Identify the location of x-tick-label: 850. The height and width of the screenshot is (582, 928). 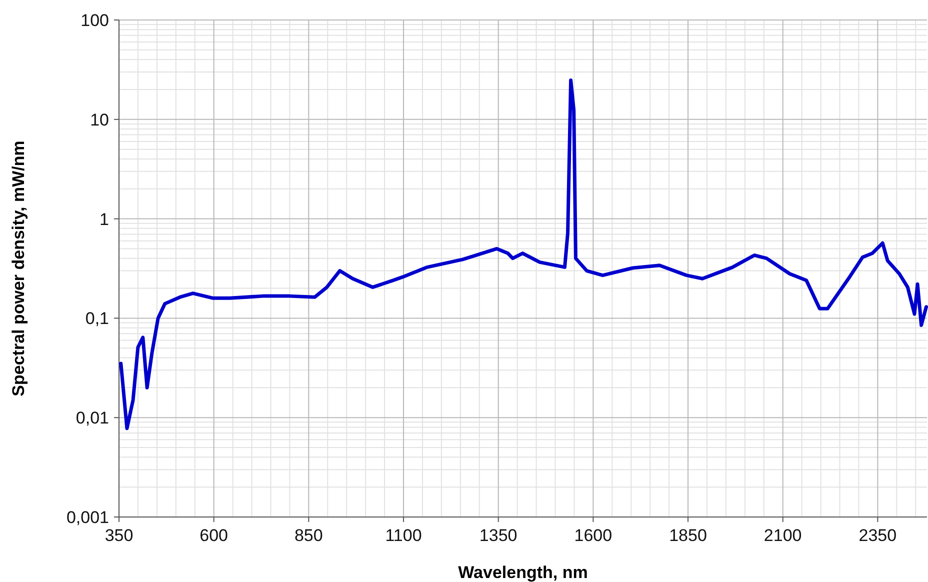
(308, 535).